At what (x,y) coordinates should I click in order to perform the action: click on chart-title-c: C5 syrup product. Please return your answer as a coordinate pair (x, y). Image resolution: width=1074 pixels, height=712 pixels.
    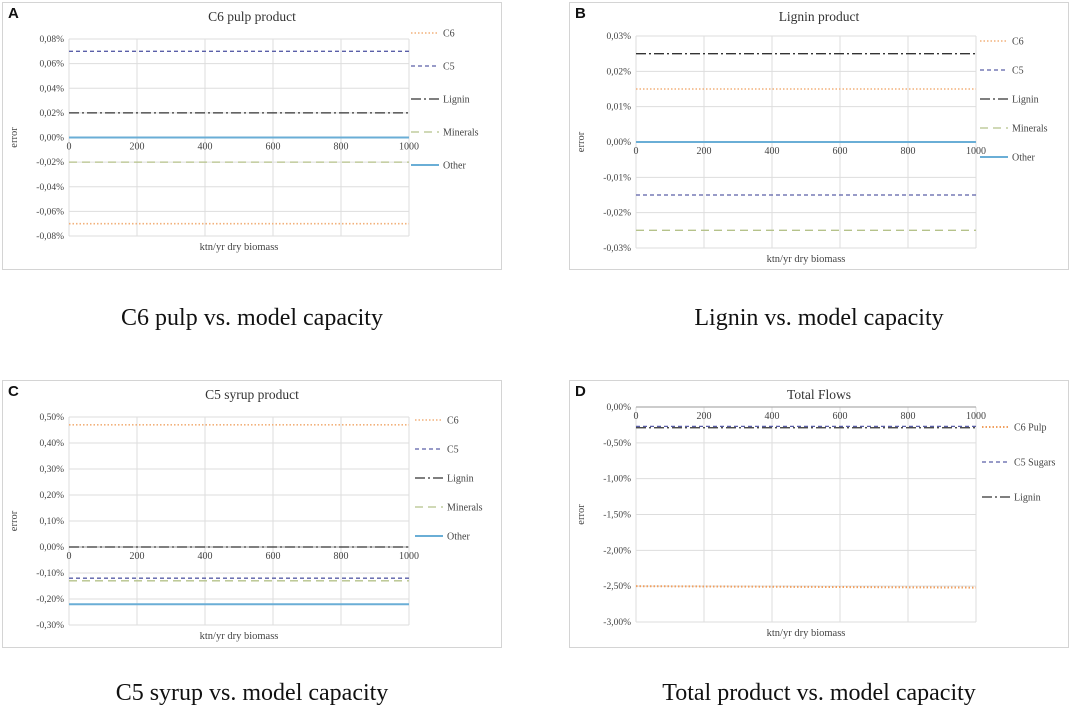
    Looking at the image, I should click on (252, 394).